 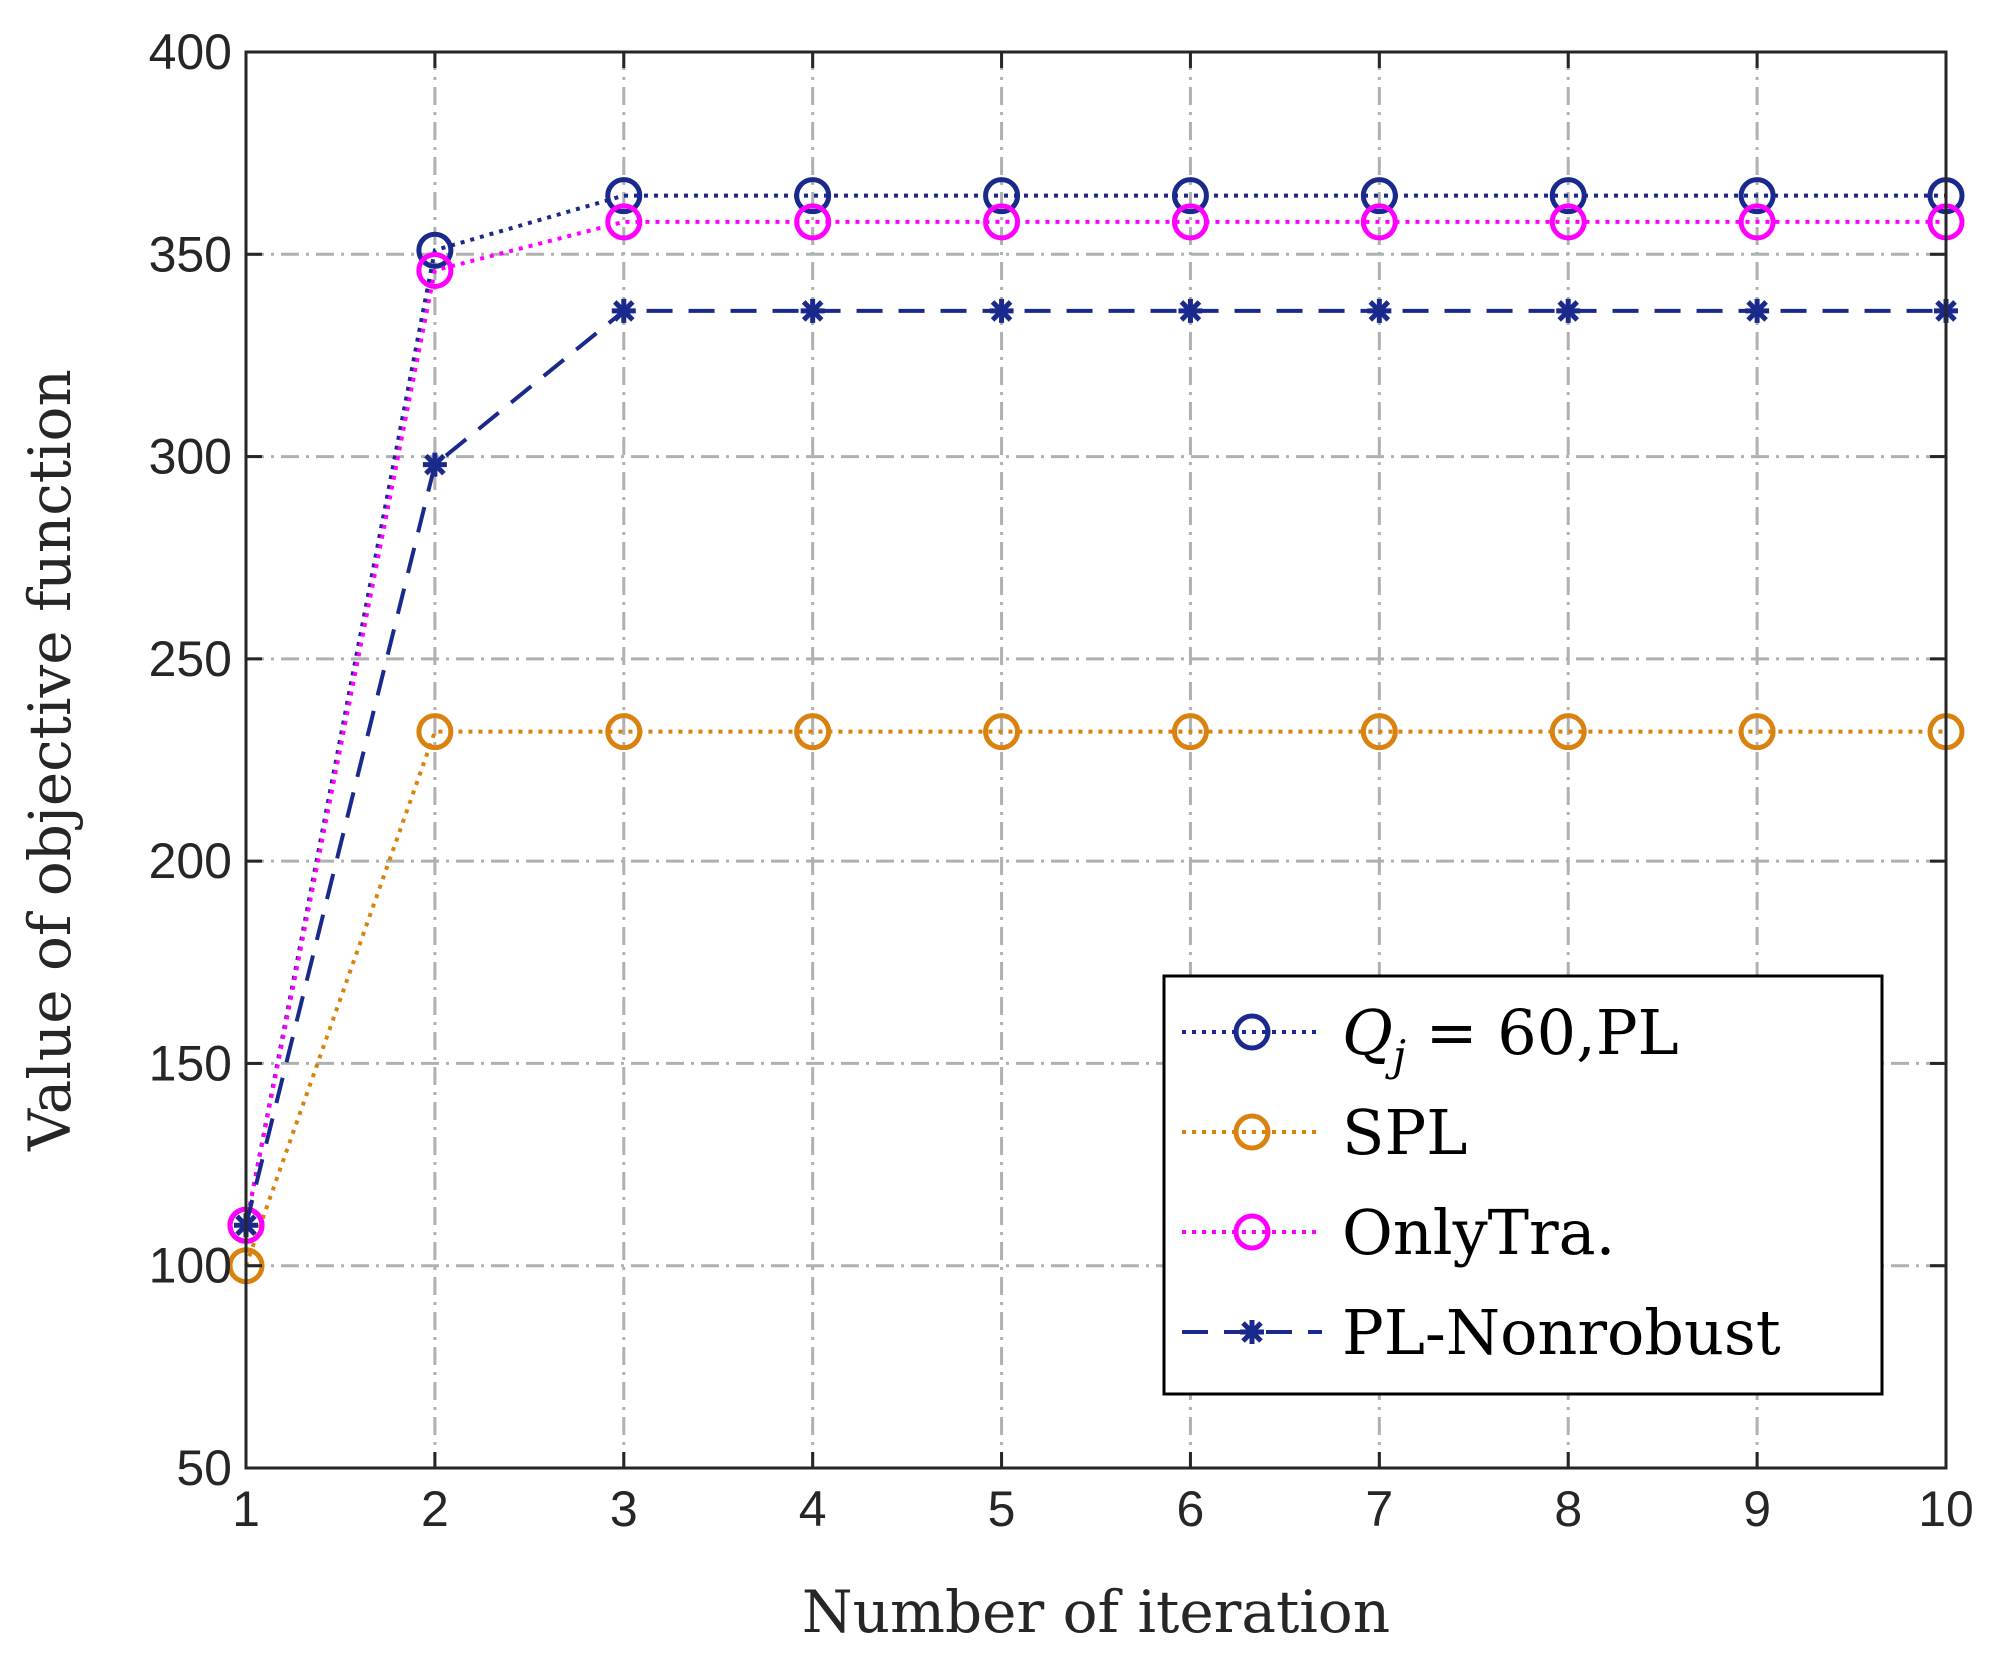 I want to click on x-tick-label: 2, so click(x=435, y=1509).